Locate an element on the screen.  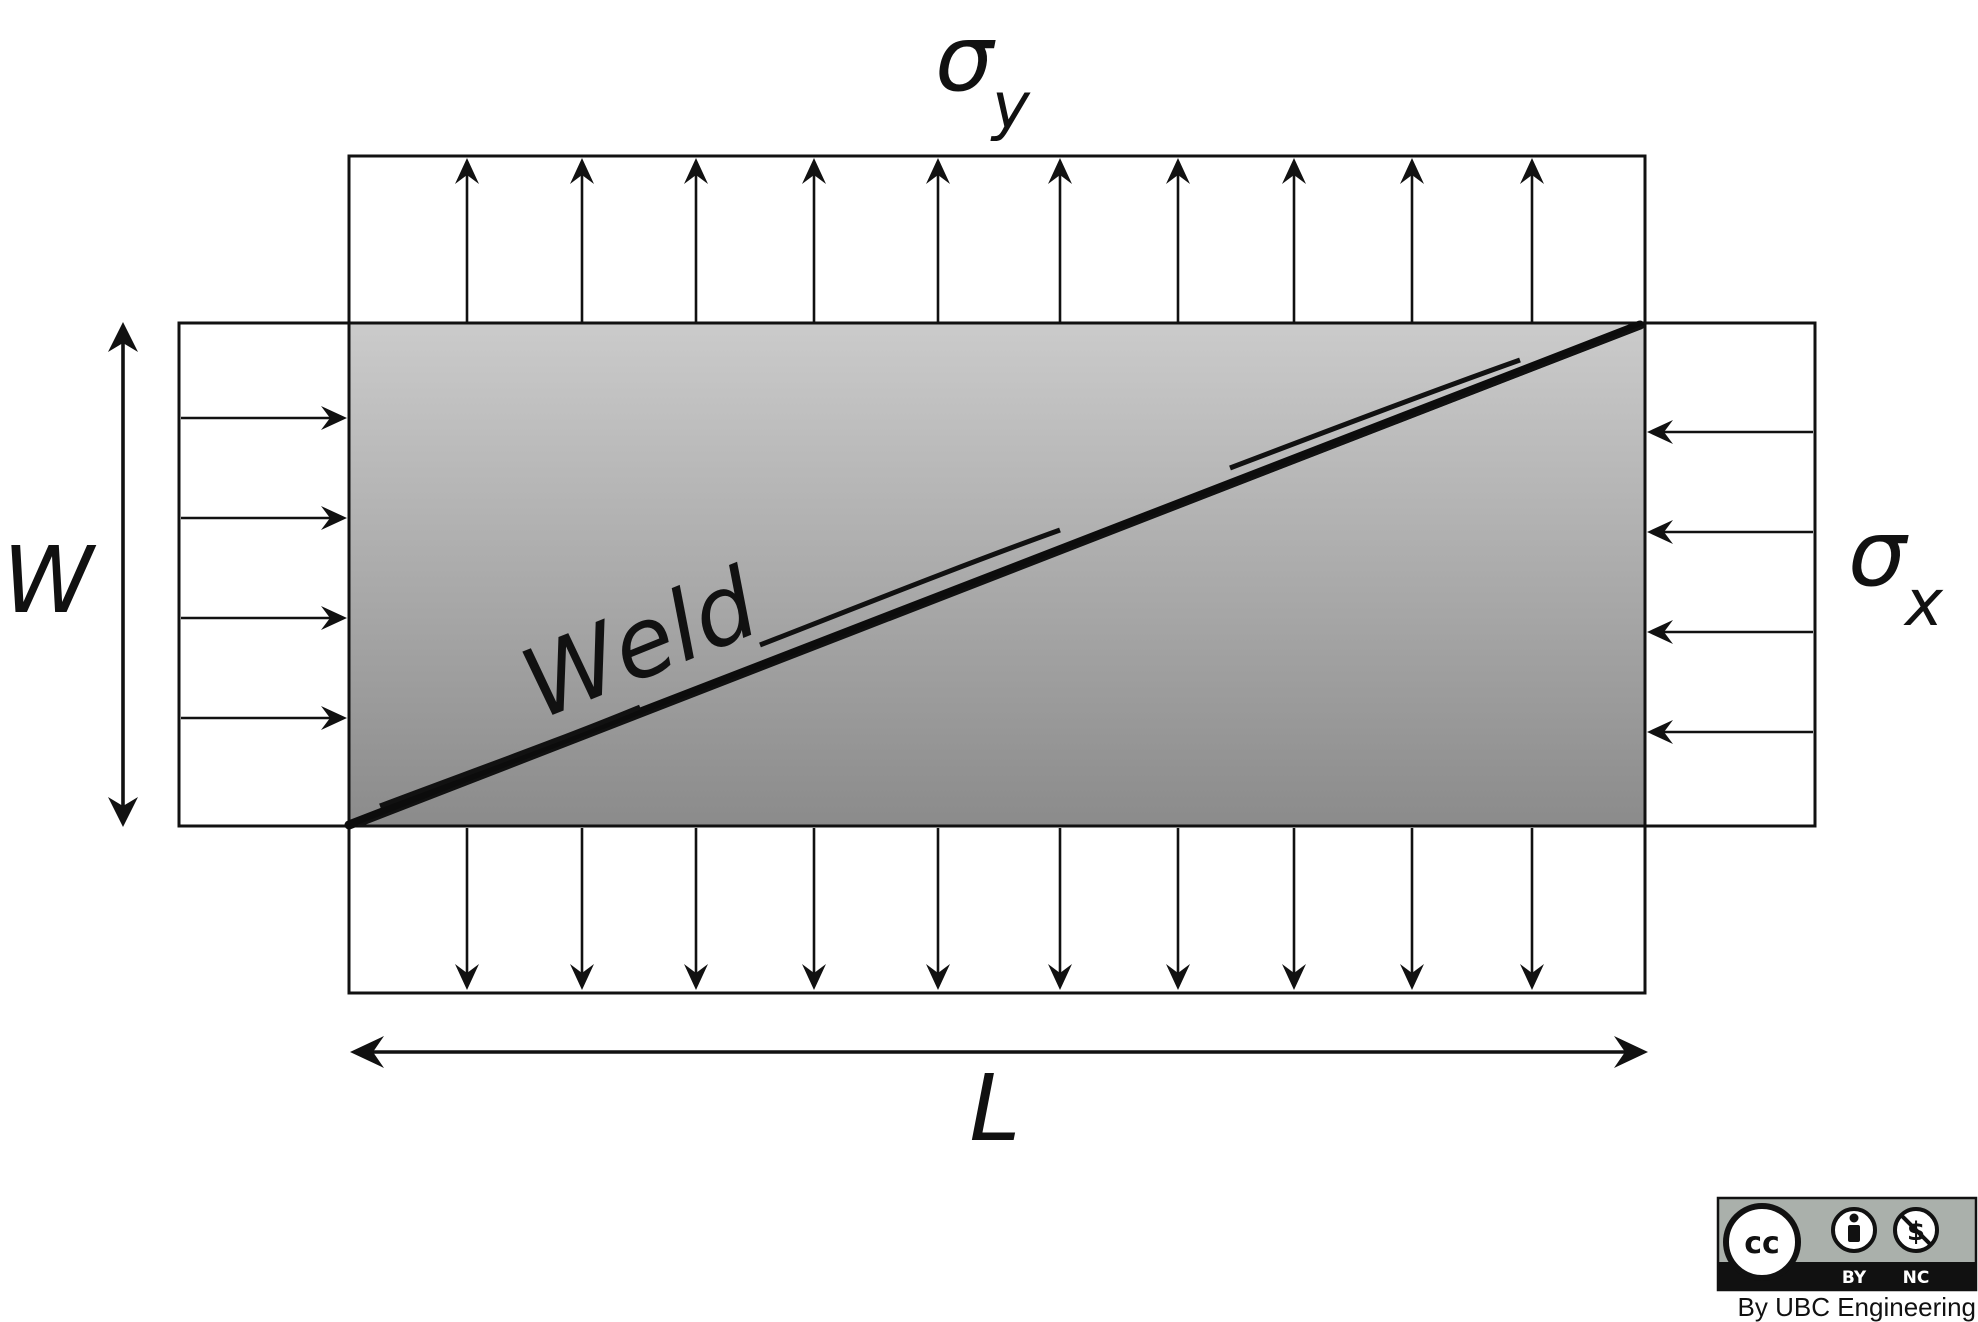
sigma-y-subscript: y is located at coordinates (1010, 107).